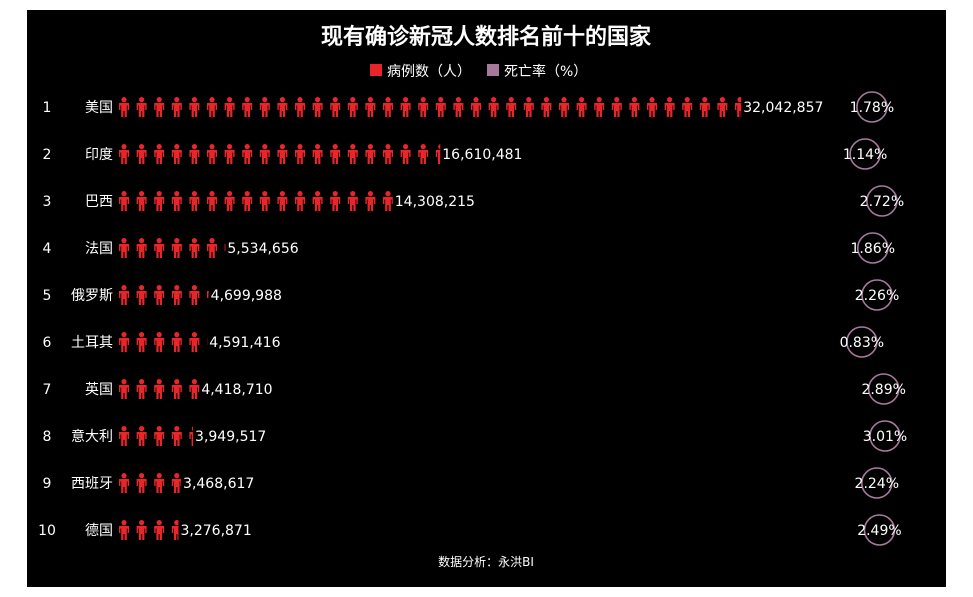 The height and width of the screenshot is (597, 973). Describe the element at coordinates (47, 484) in the screenshot. I see `rank-label: 9` at that location.